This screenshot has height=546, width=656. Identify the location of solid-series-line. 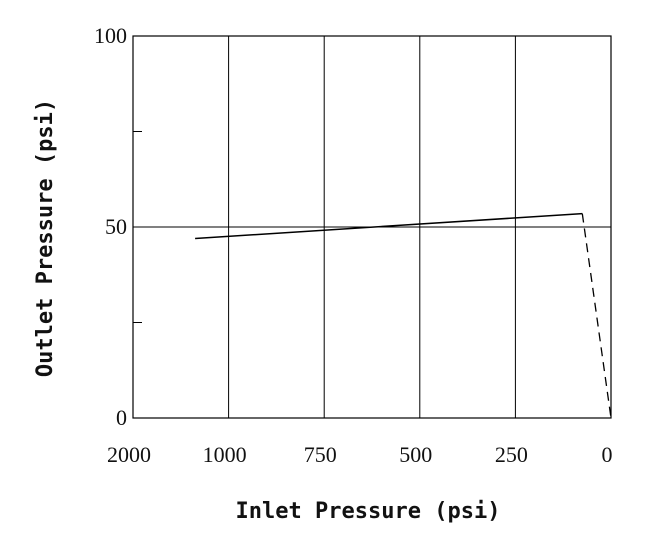
(389, 226).